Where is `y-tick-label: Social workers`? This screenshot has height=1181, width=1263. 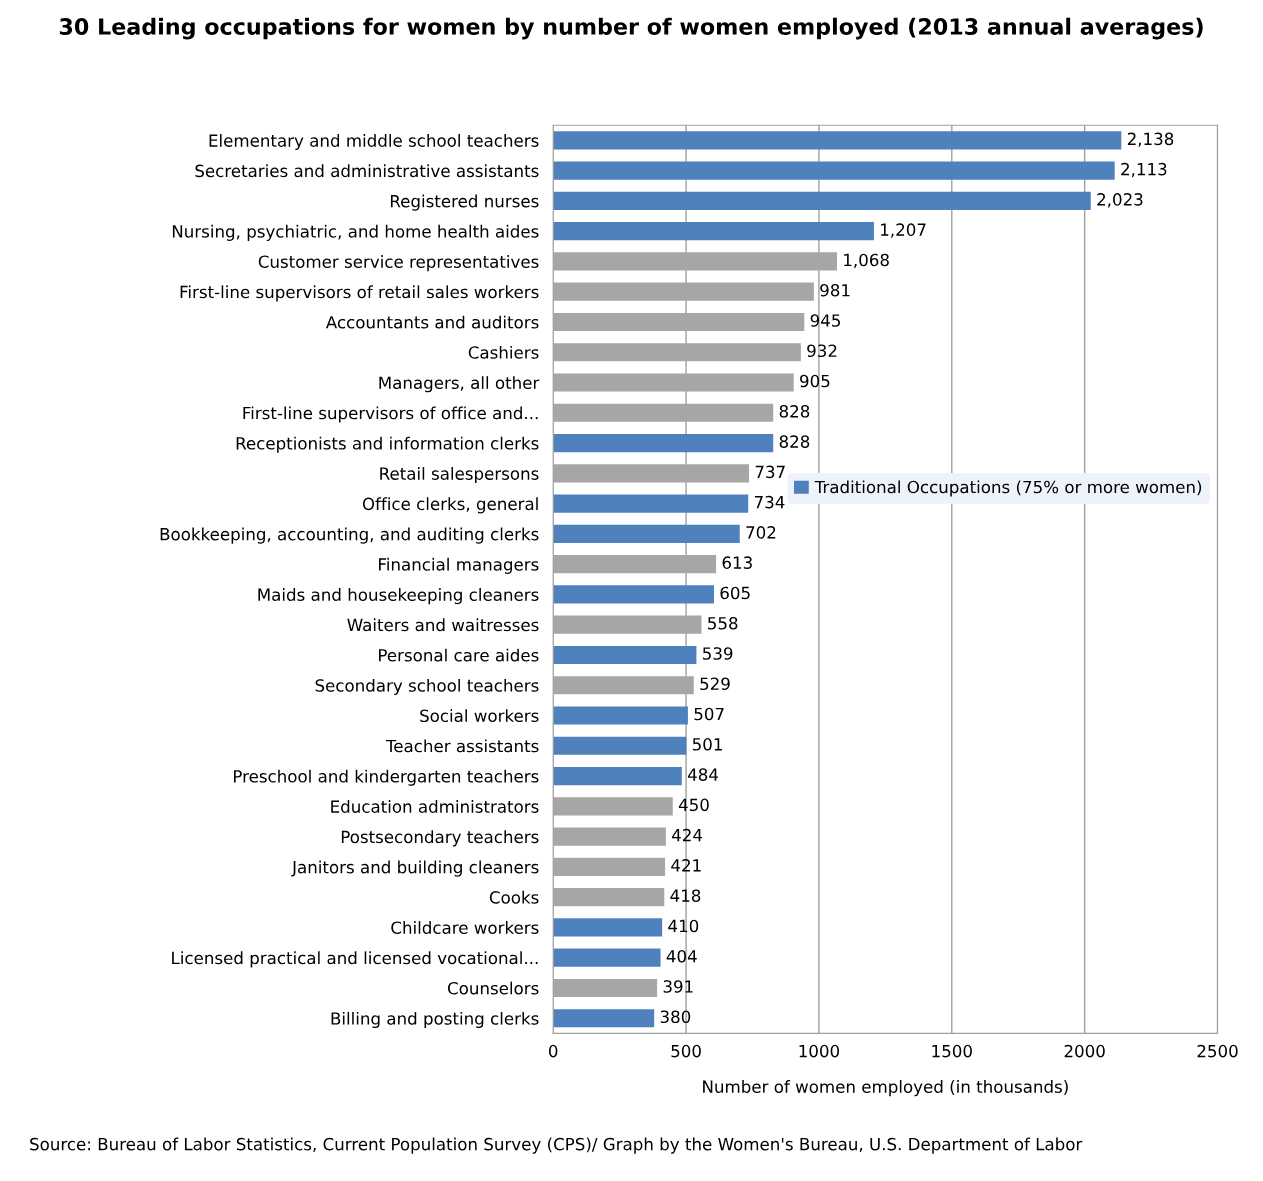 y-tick-label: Social workers is located at coordinates (479, 716).